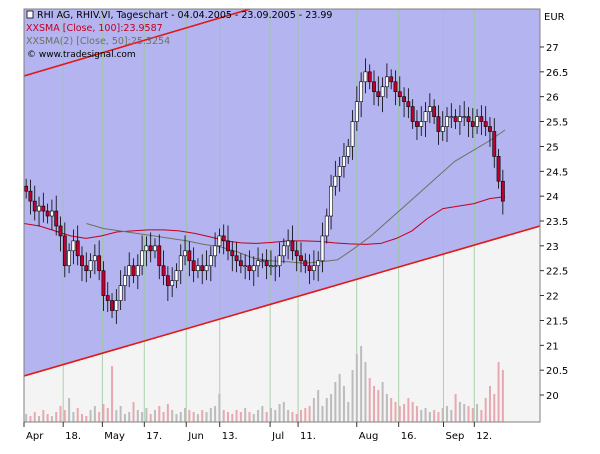  I want to click on y-tick-label: 23, so click(552, 247).